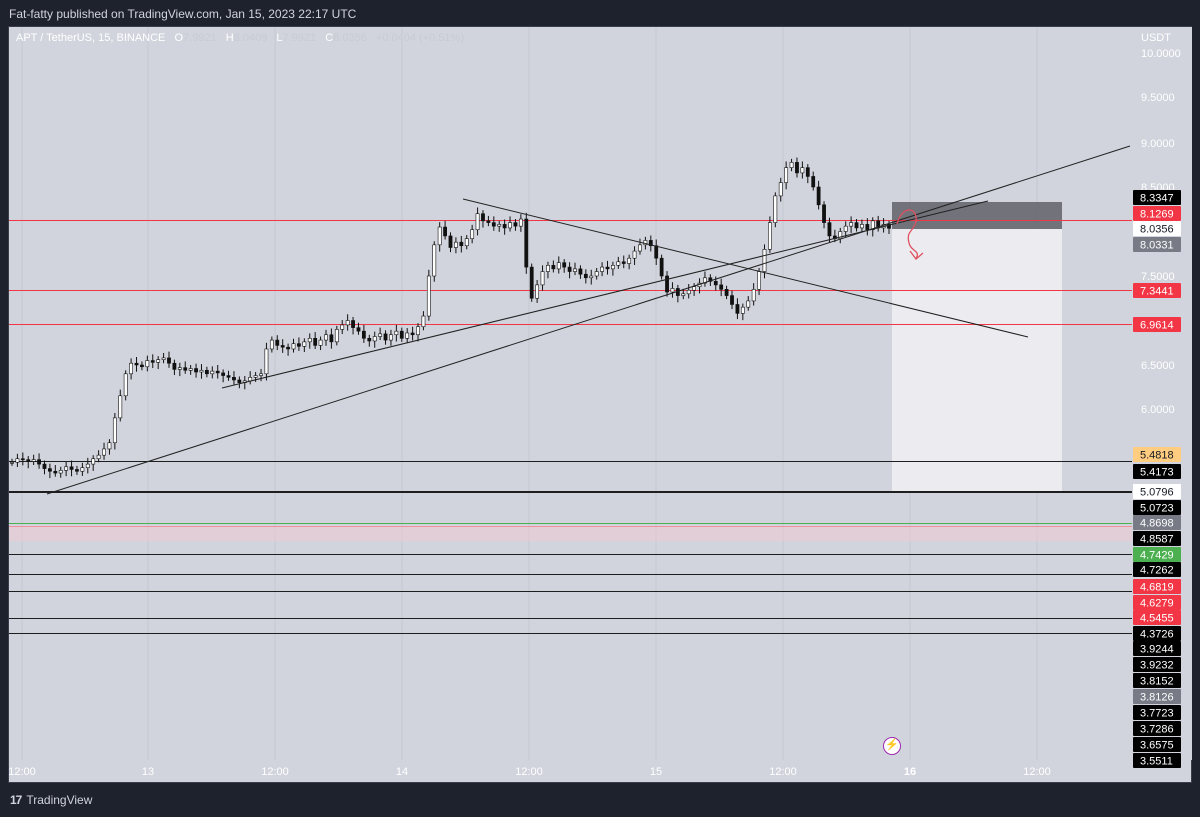 The height and width of the screenshot is (817, 1200). I want to click on hand-drawn-arrow, so click(910, 234).